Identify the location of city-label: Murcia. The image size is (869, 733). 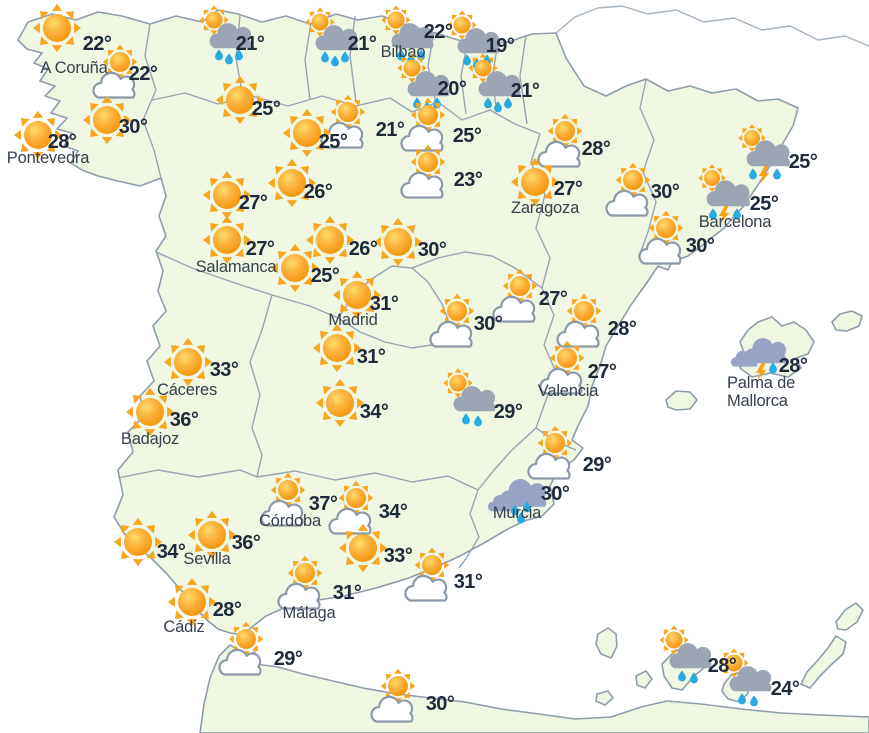
(517, 512).